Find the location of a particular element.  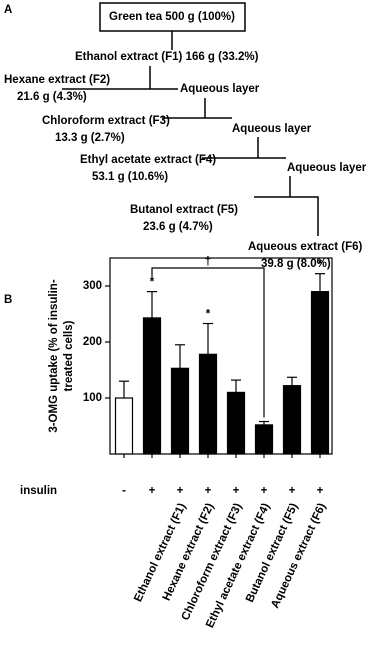

node-text: Ethyl acetate extract (F4) is located at coordinates (148, 160).